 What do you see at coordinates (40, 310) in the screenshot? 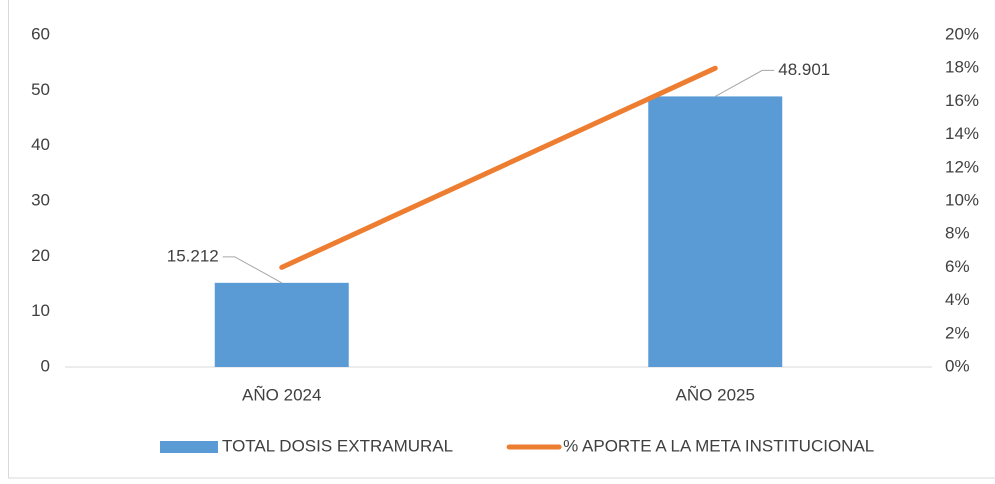
I see `y-tick-label: 10` at bounding box center [40, 310].